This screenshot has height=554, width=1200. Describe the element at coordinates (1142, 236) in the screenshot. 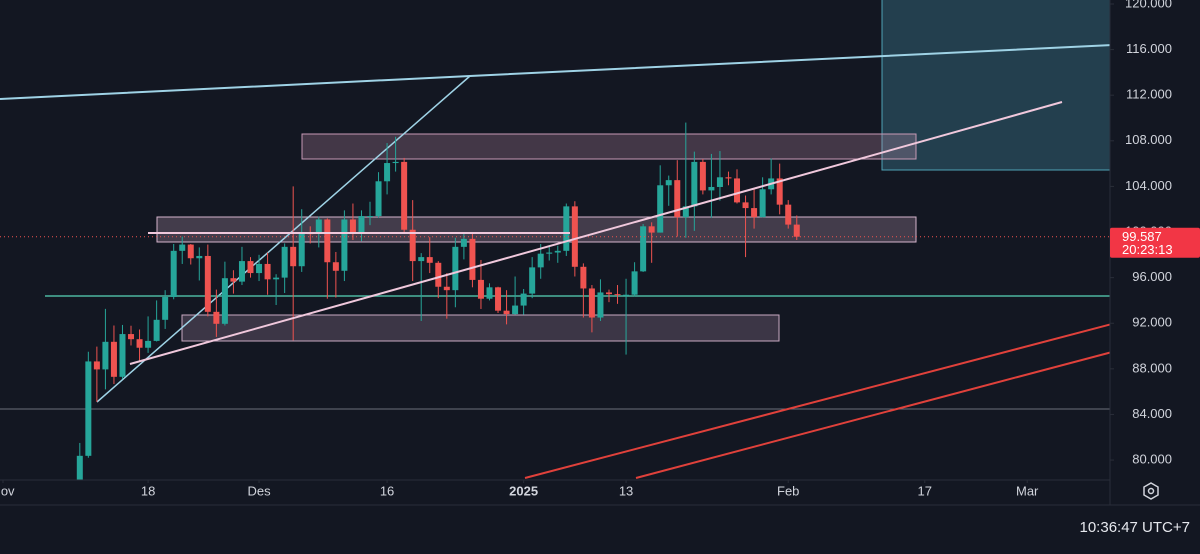

I see `last-price-label: 99.587` at that location.